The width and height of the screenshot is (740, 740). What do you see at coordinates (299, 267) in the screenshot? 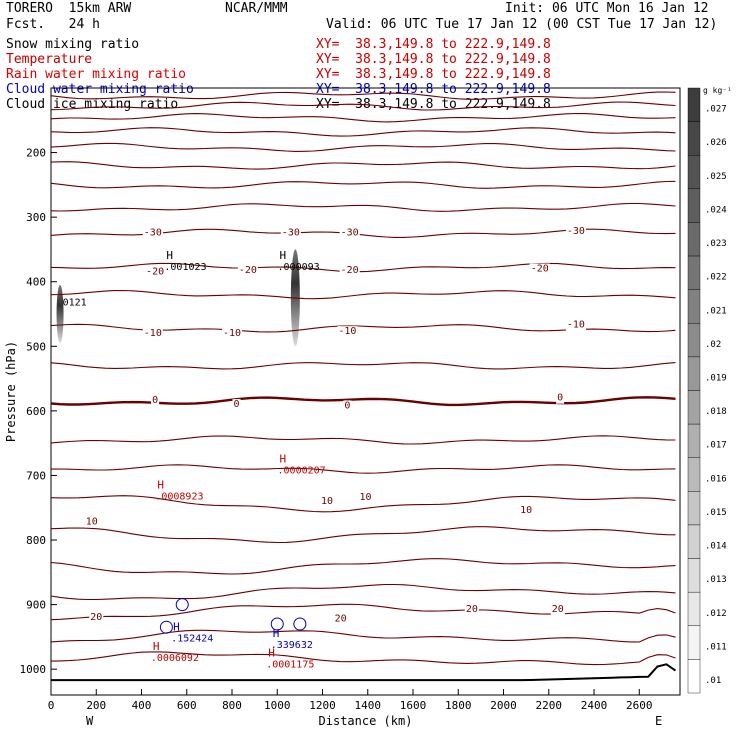
I see `extremum-value: .000093` at bounding box center [299, 267].